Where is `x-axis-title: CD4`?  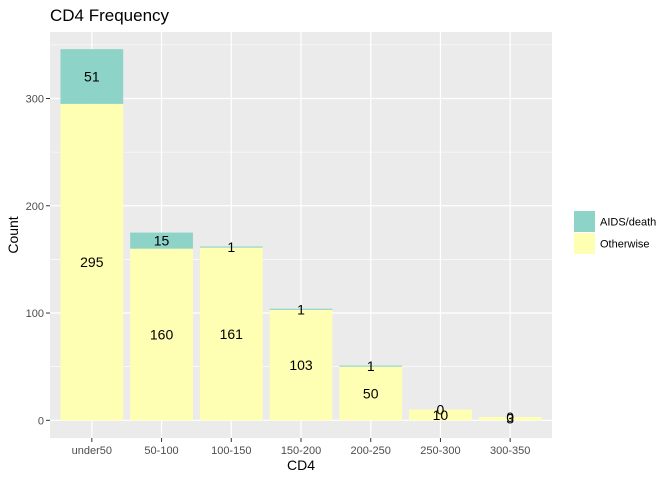
x-axis-title: CD4 is located at coordinates (301, 465).